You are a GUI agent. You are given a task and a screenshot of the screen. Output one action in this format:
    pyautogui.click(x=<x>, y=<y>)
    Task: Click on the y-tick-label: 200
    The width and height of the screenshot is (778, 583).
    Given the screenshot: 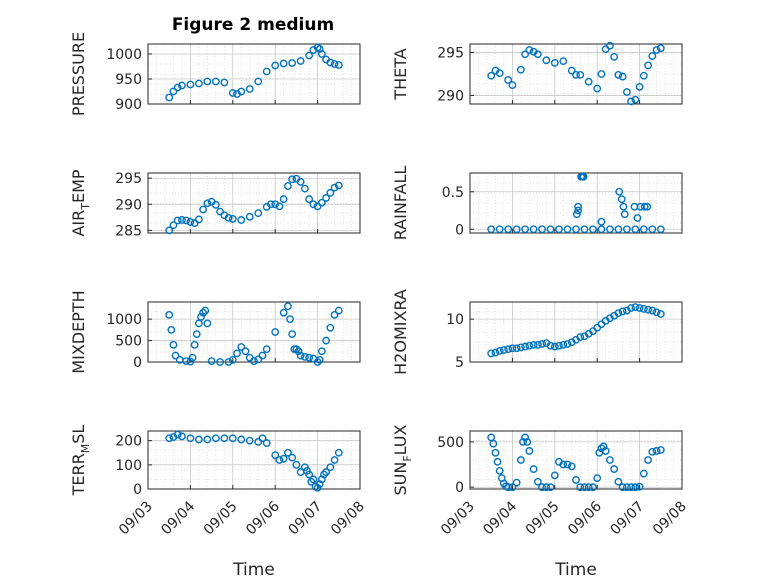 What is the action you would take?
    pyautogui.click(x=128, y=442)
    